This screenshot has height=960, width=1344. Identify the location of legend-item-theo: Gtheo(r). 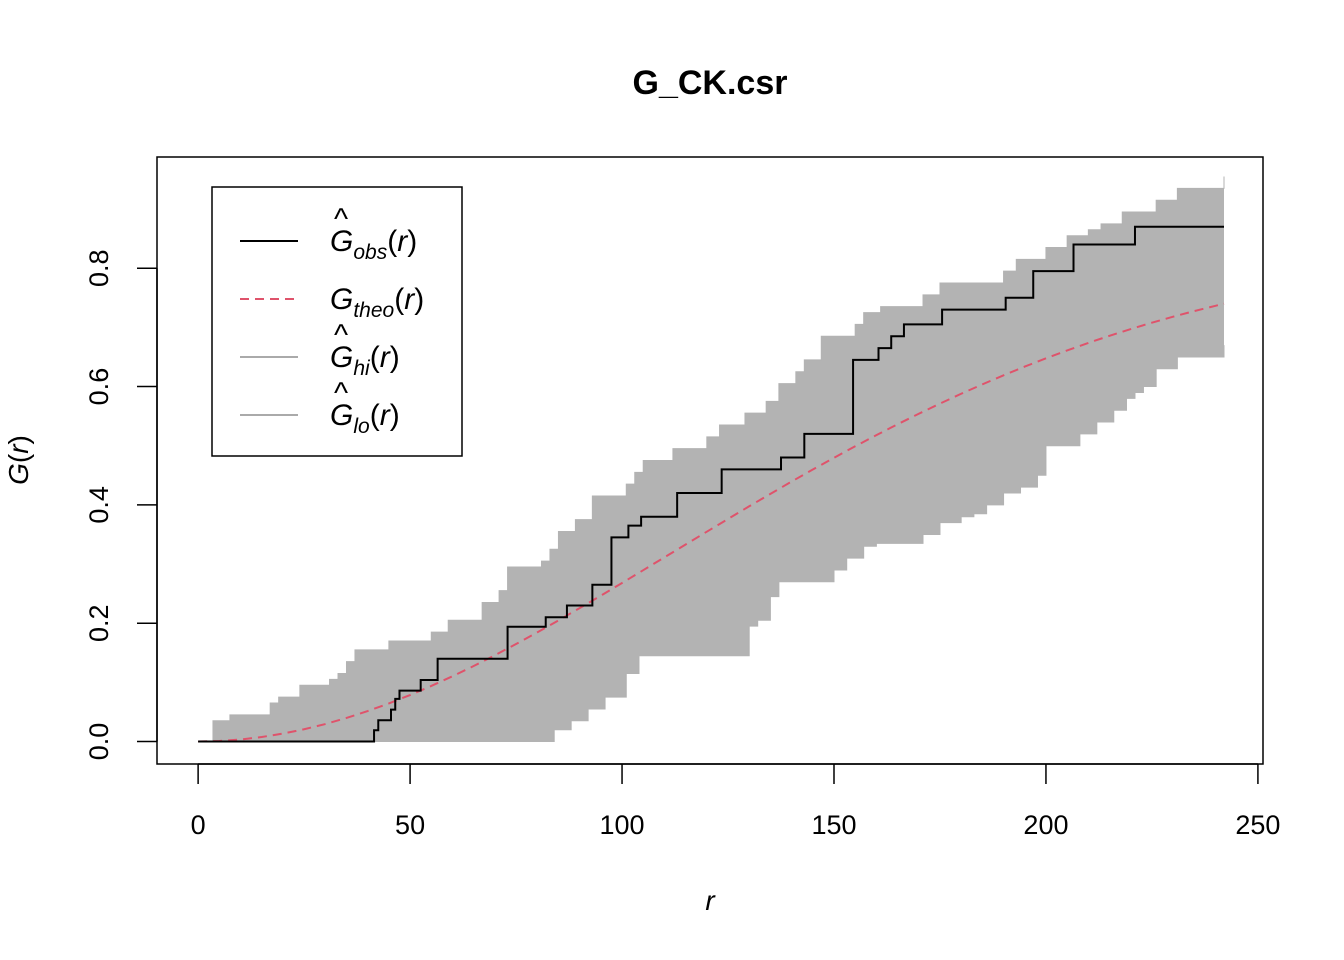
(332, 302).